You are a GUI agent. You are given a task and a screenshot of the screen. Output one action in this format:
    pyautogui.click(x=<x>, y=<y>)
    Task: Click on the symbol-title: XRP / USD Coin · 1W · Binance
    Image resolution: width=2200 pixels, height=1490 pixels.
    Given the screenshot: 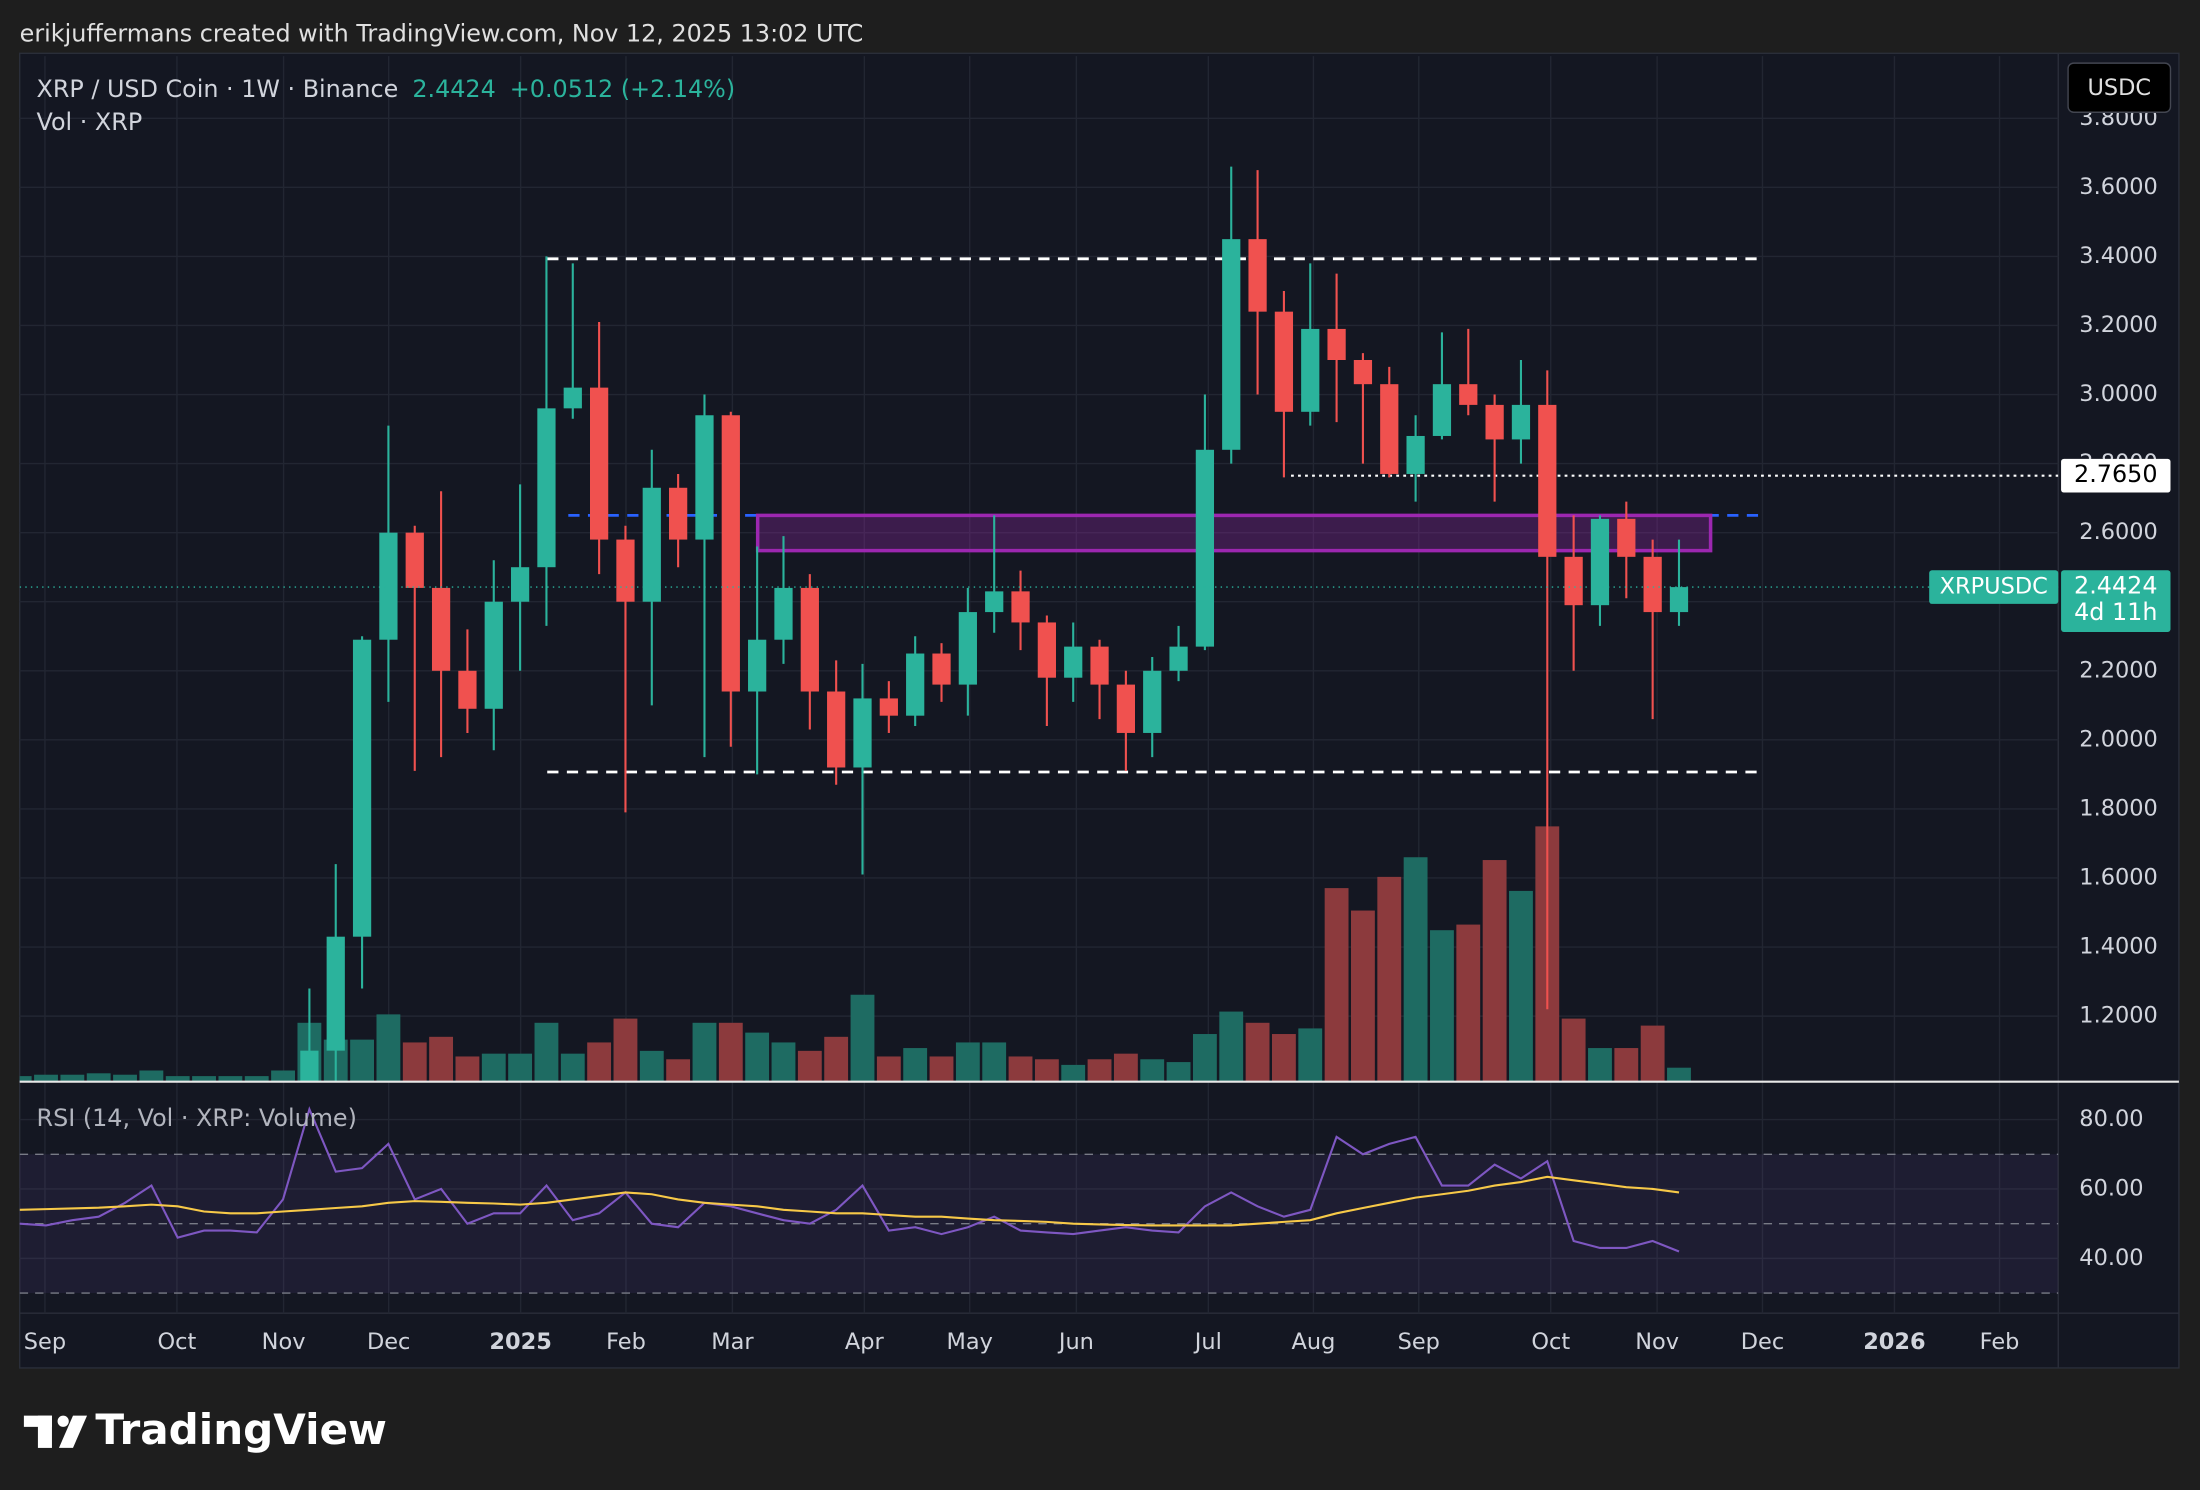 What is the action you would take?
    pyautogui.click(x=218, y=88)
    